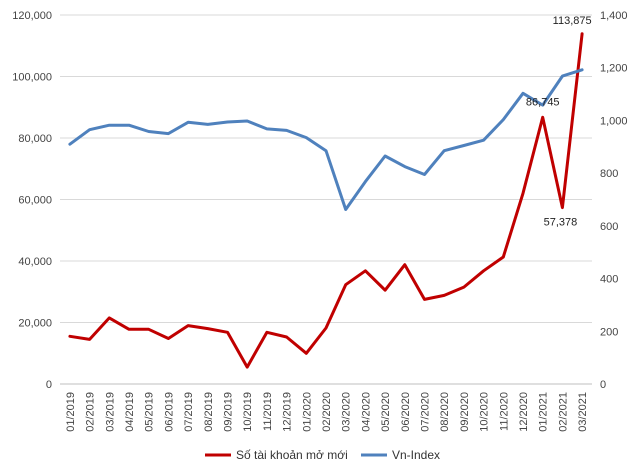 The height and width of the screenshot is (473, 638). What do you see at coordinates (307, 412) in the screenshot?
I see `x-tick-label: 01/2020` at bounding box center [307, 412].